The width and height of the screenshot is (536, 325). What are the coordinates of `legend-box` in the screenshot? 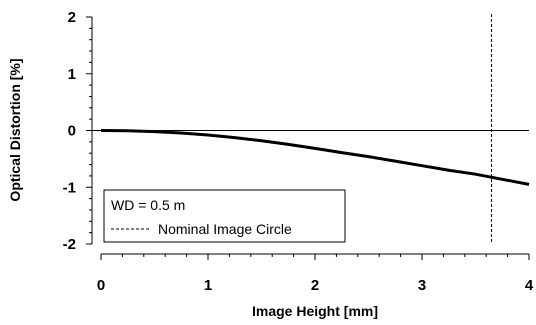 It's located at (224, 216).